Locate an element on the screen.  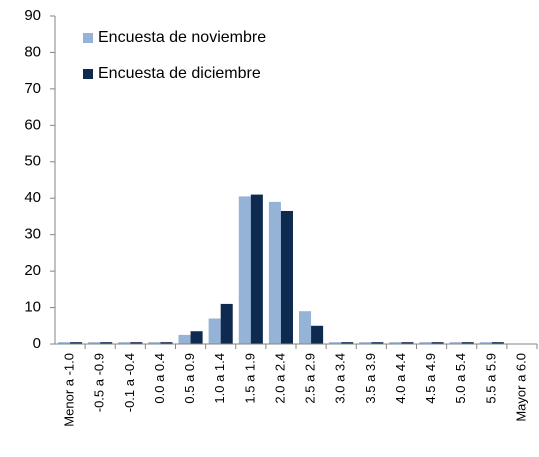
x-tick-label: 1.0 a 1.4 is located at coordinates (219, 378).